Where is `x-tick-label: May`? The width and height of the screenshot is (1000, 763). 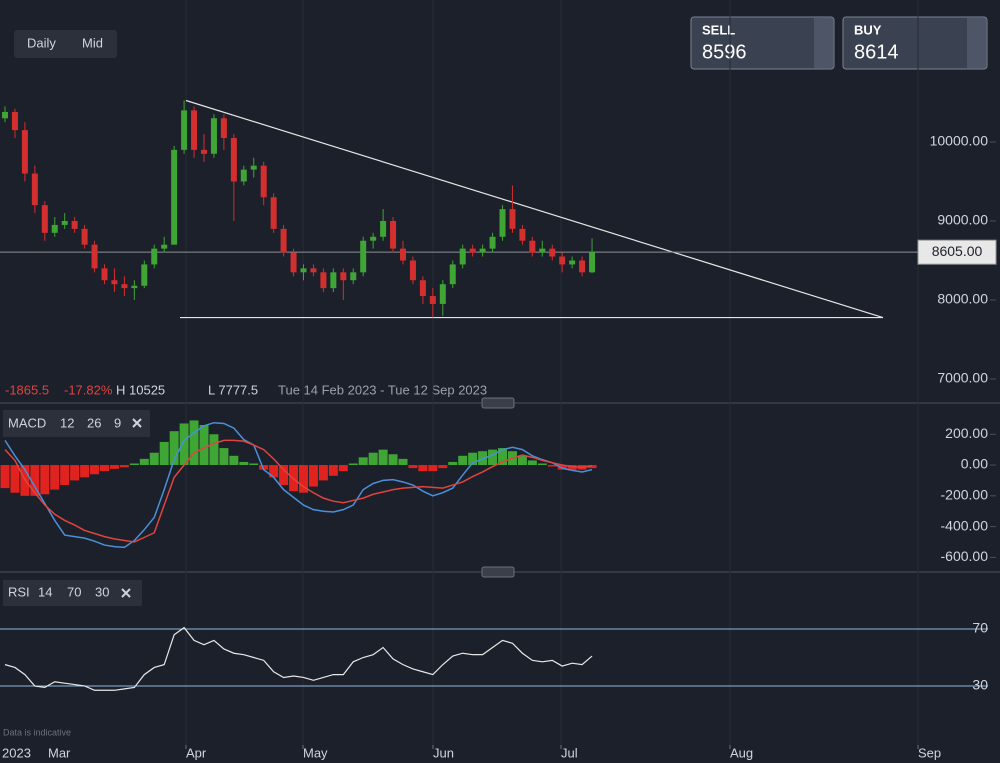 x-tick-label: May is located at coordinates (315, 752).